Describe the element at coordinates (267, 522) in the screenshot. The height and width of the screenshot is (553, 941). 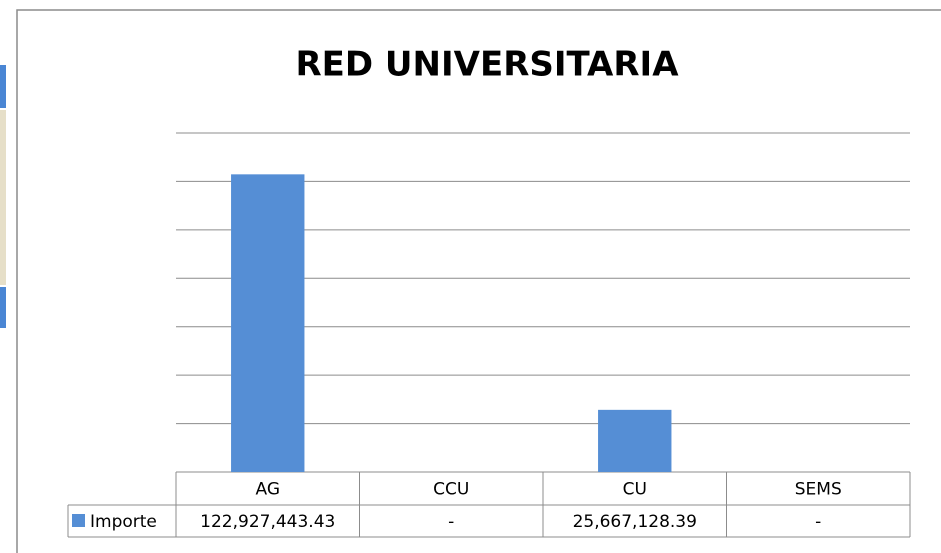
I see `data-label: 122,927,443.43` at that location.